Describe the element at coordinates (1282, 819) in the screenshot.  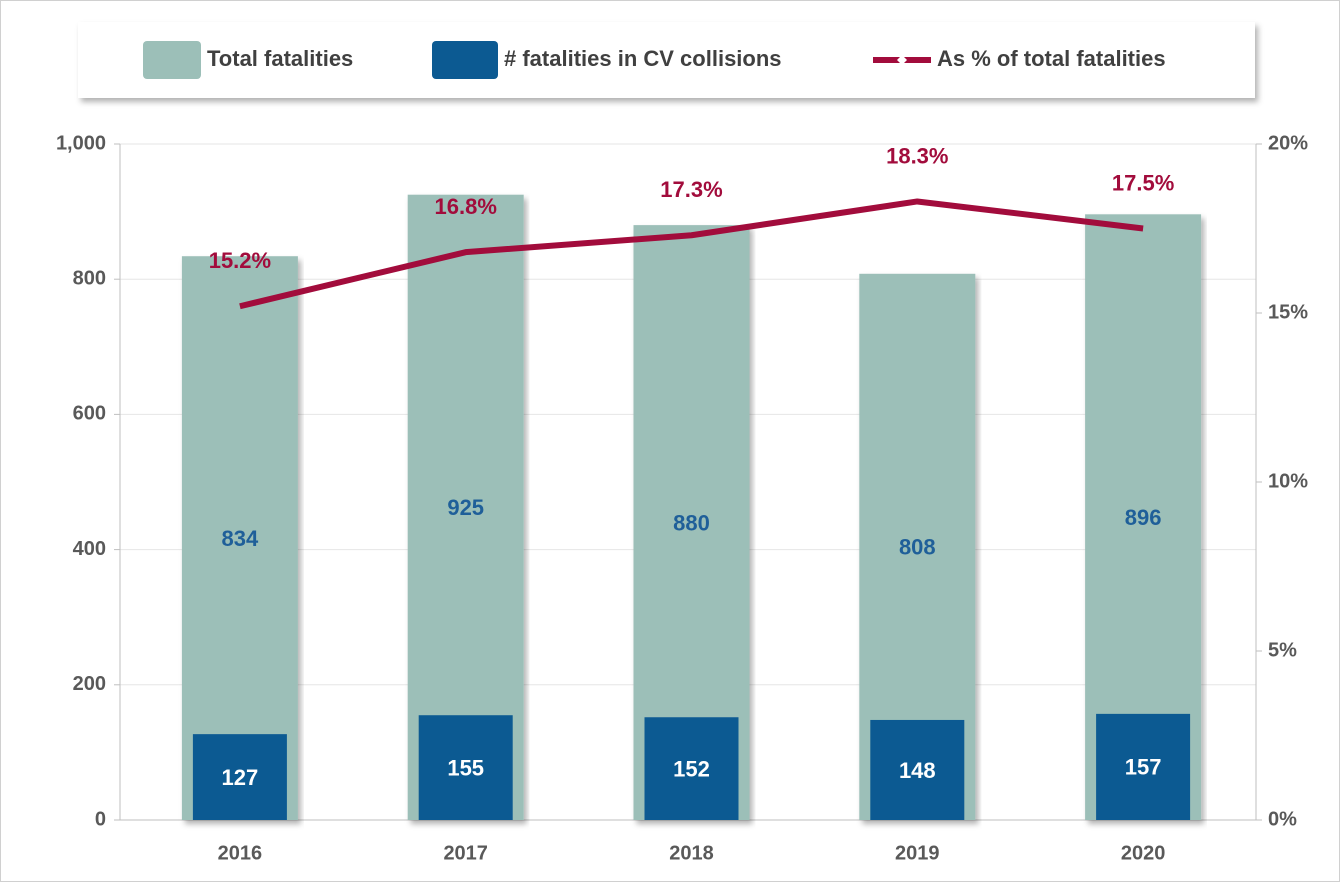
I see `y2-tick-label: 0%` at that location.